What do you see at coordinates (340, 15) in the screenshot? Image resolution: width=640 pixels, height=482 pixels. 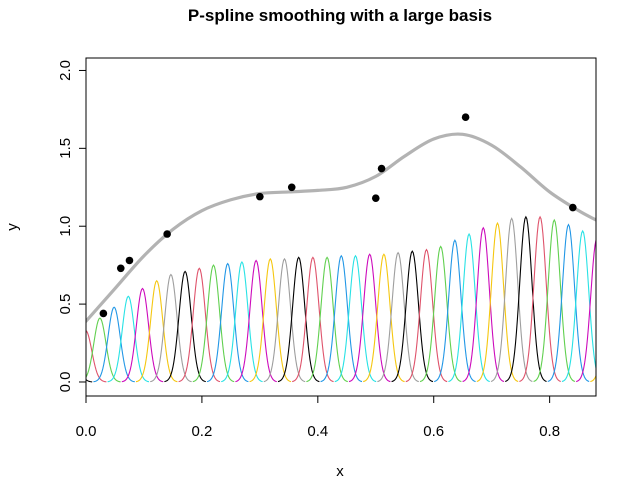 I see `chart-title: P-spline smoothing with a large basis` at bounding box center [340, 15].